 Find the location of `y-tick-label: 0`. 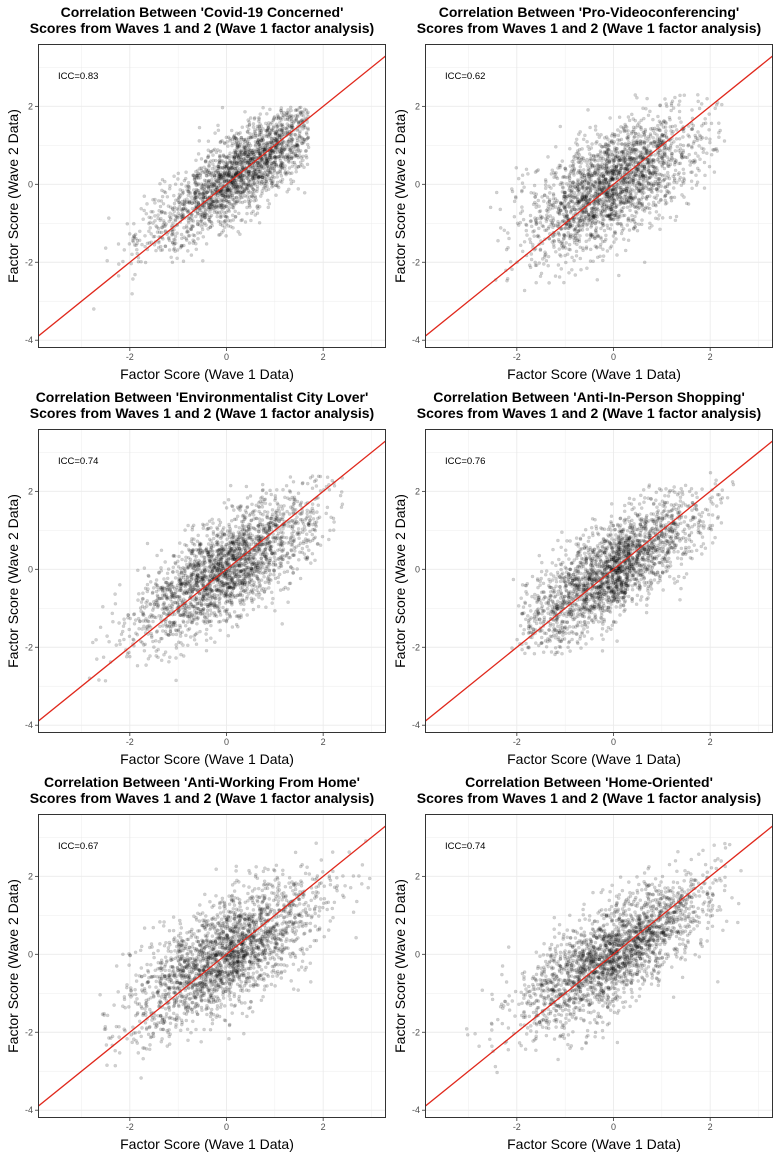

y-tick-label: 0 is located at coordinates (30, 184).